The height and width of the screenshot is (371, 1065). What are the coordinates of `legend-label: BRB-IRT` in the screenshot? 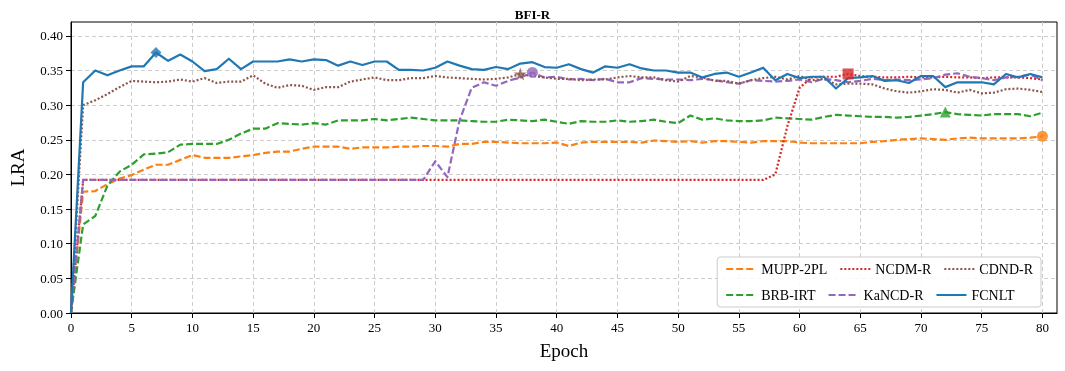 It's located at (789, 295).